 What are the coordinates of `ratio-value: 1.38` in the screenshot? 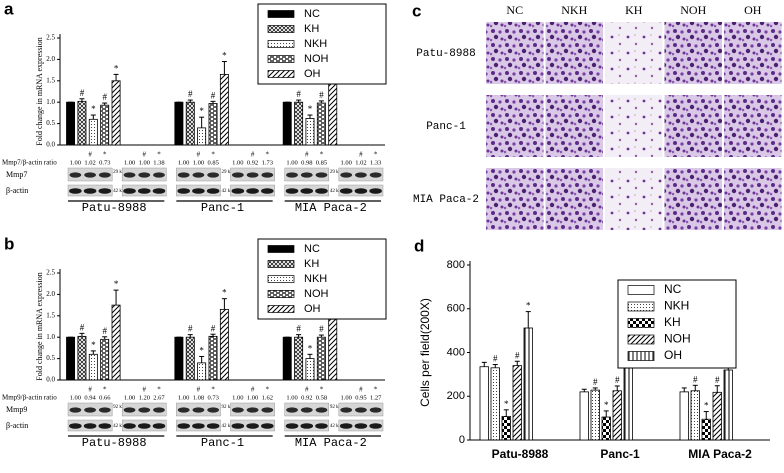 It's located at (158, 162).